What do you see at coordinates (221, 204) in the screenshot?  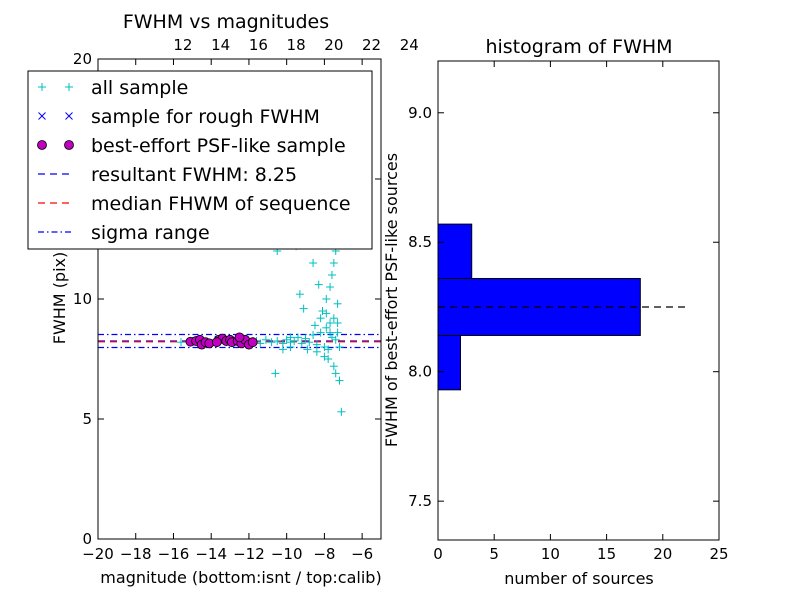 I see `legend-label: median FHWM of sequence` at bounding box center [221, 204].